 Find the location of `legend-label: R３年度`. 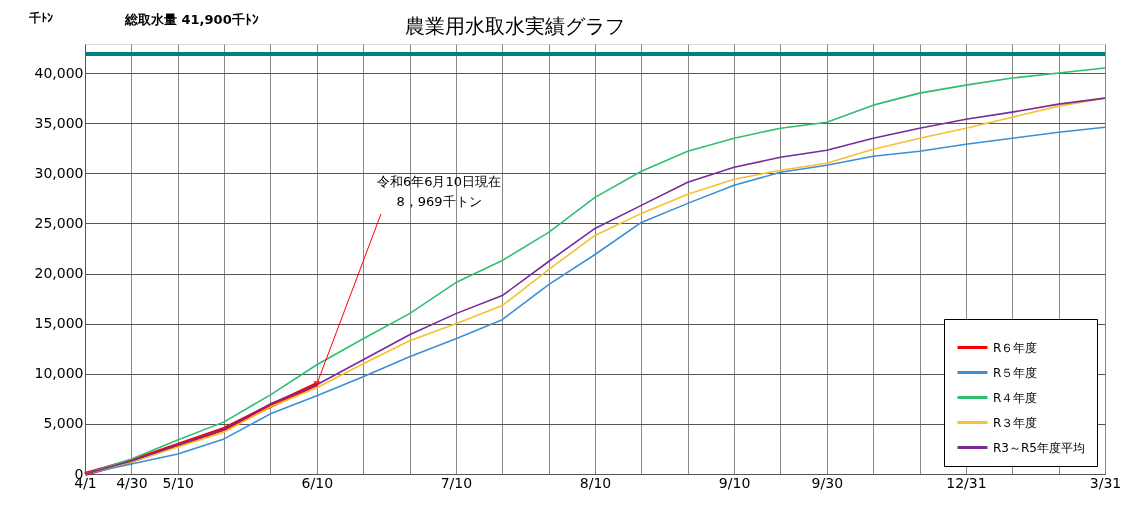

legend-label: R３年度 is located at coordinates (1015, 422).